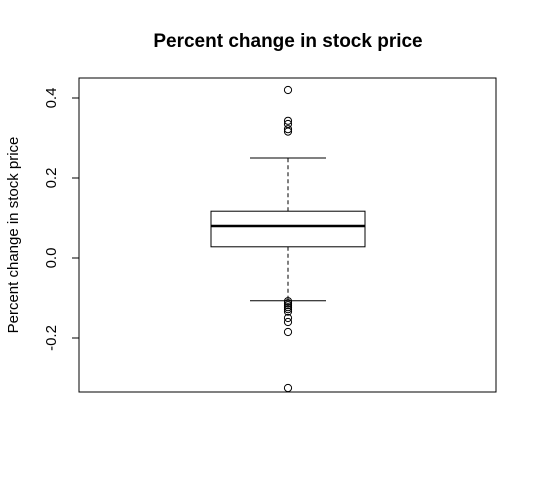 The image size is (537, 491). What do you see at coordinates (51, 258) in the screenshot?
I see `y-tick-label: 0.0` at bounding box center [51, 258].